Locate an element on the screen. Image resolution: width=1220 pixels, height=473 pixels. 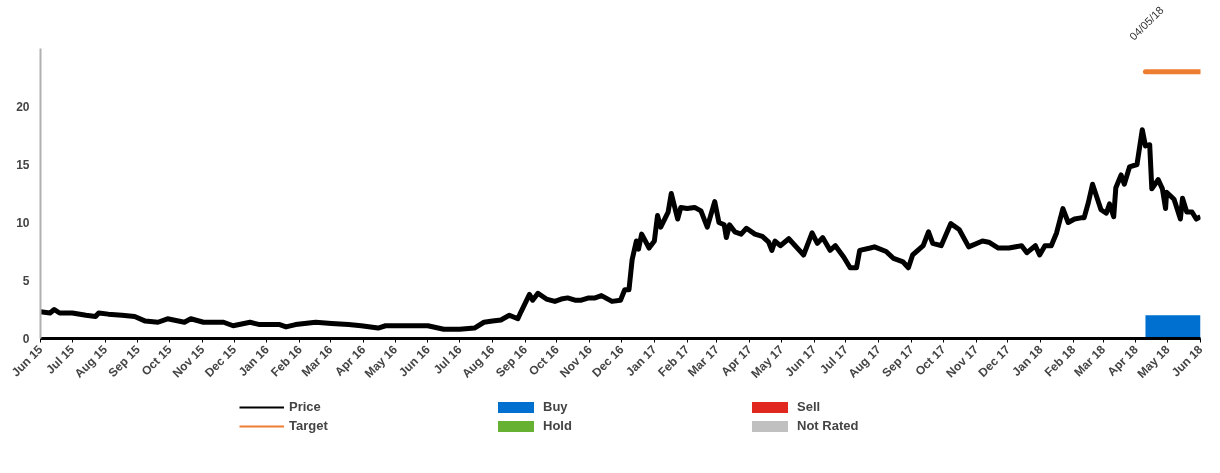
x-tick-label: Jun 16 is located at coordinates (415, 361).